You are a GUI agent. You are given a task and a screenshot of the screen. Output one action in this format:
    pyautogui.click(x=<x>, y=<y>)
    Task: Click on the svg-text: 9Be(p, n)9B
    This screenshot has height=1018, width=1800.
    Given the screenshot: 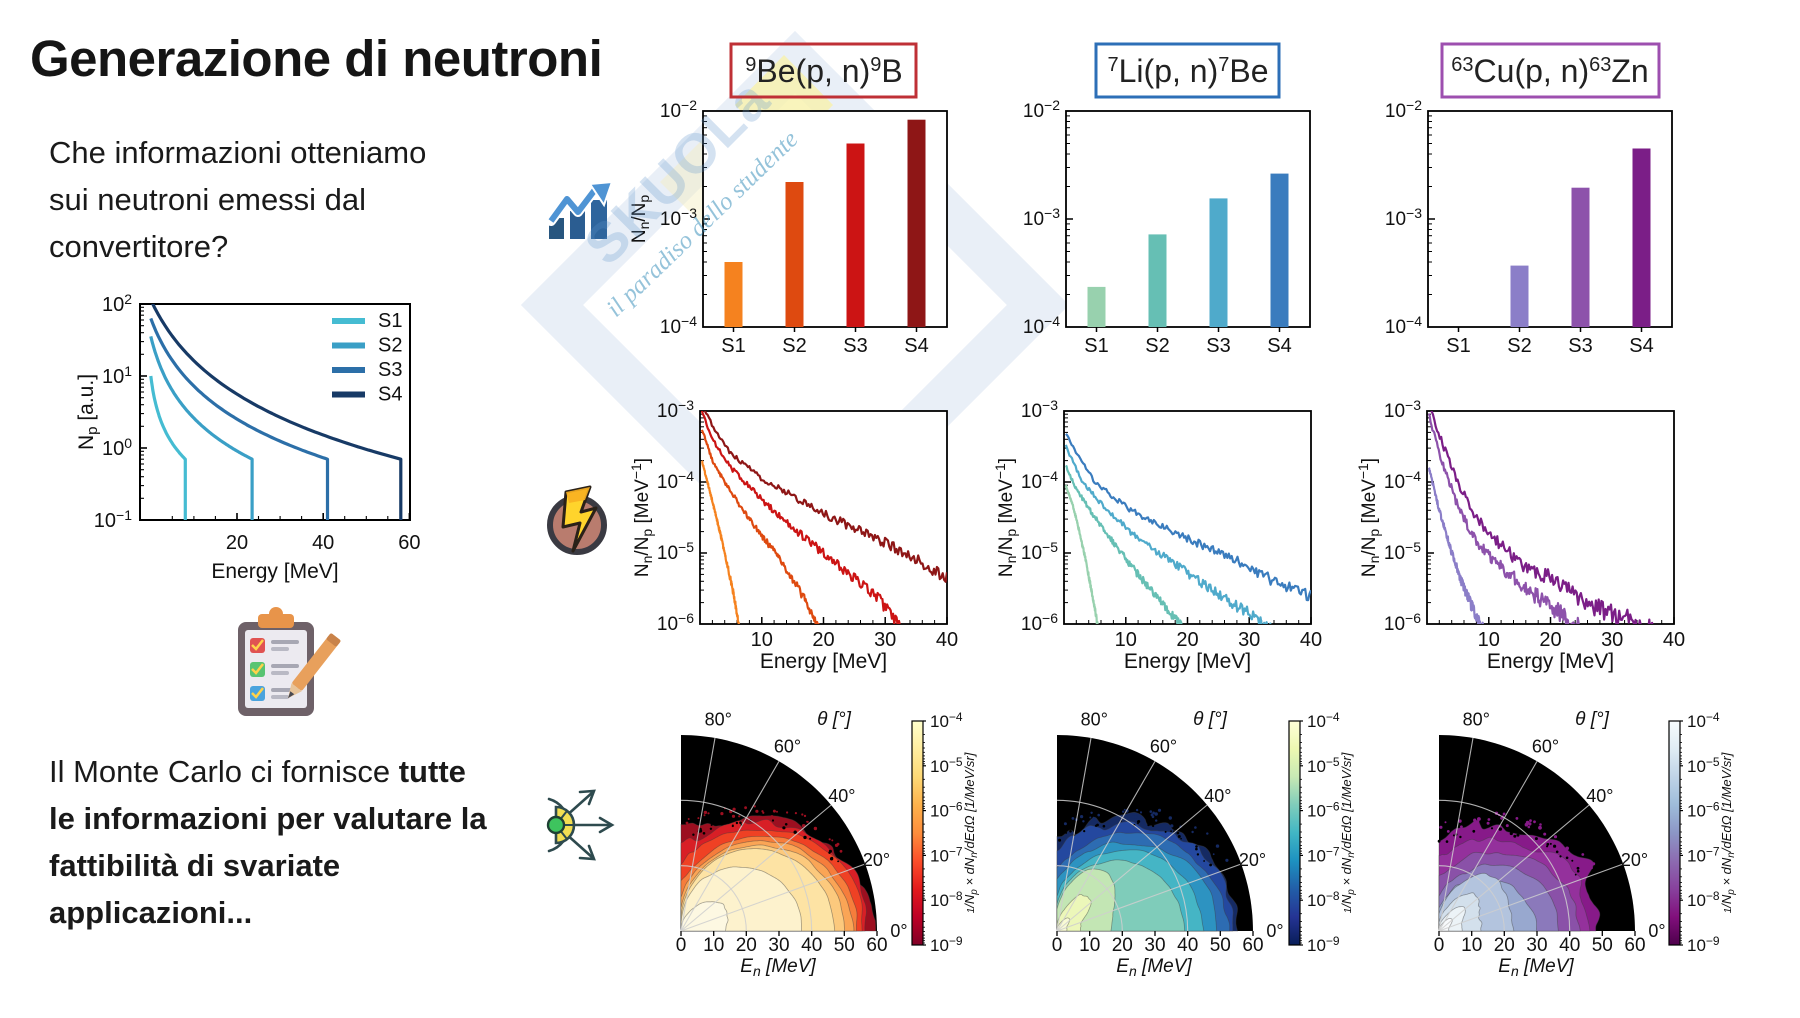 What is the action you would take?
    pyautogui.click(x=823, y=71)
    